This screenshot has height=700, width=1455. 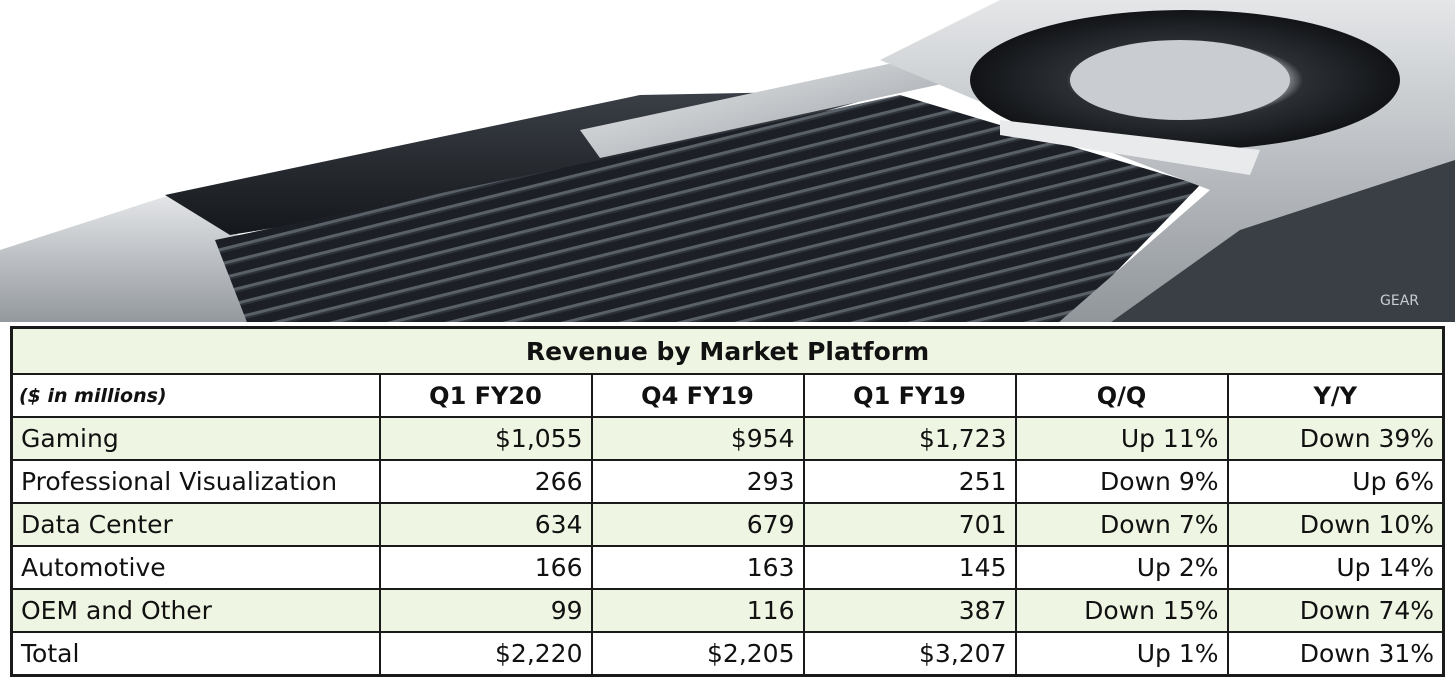 I want to click on row-label: Automotive, so click(x=195, y=567).